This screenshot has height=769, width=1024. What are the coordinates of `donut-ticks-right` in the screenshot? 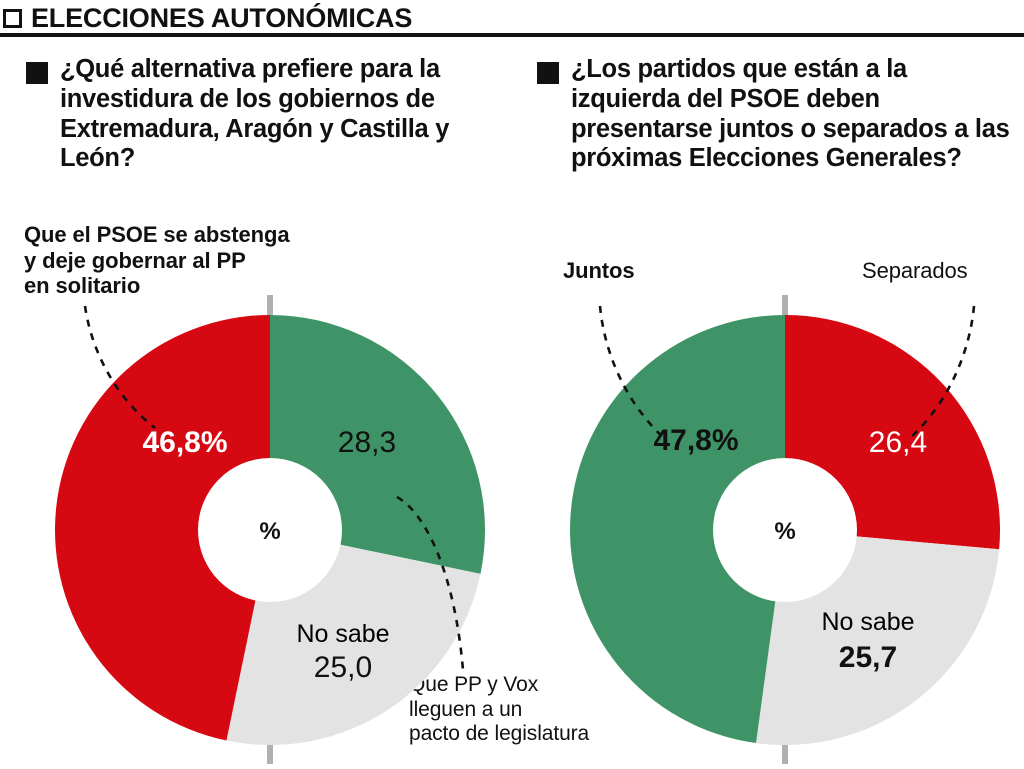 It's located at (785, 529).